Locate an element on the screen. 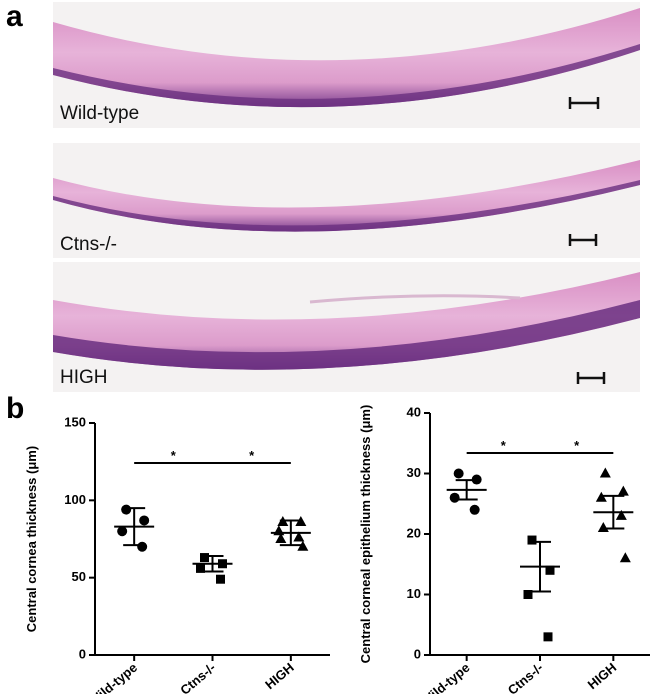 The image size is (666, 699). panel-label: b is located at coordinates (15, 408).